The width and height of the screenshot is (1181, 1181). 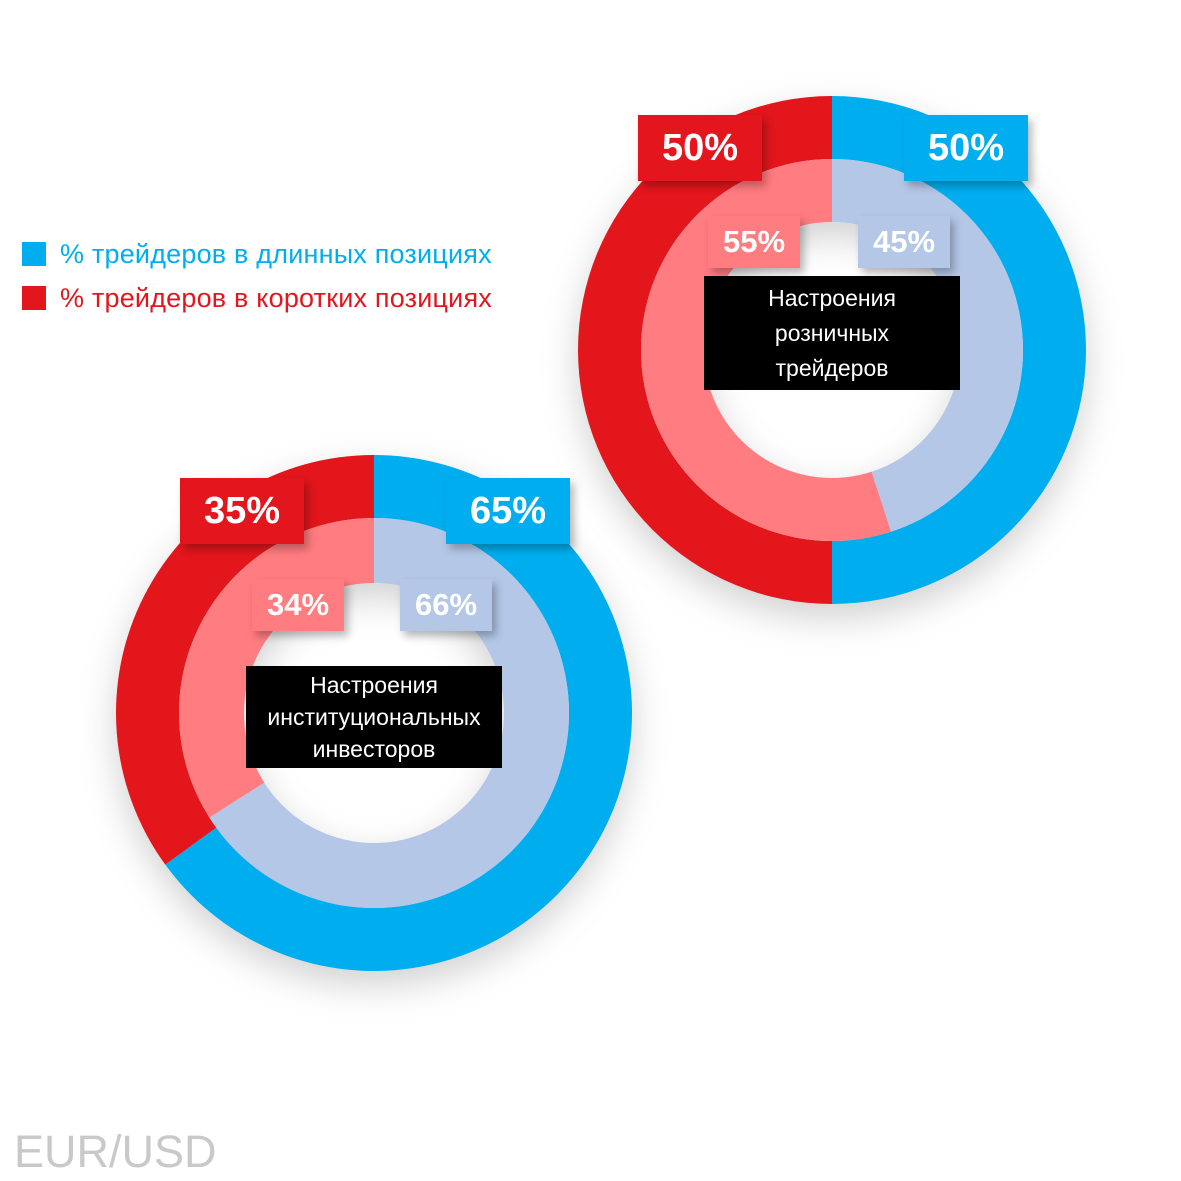 What do you see at coordinates (966, 148) in the screenshot?
I see `retail-outer-long-value: 50%` at bounding box center [966, 148].